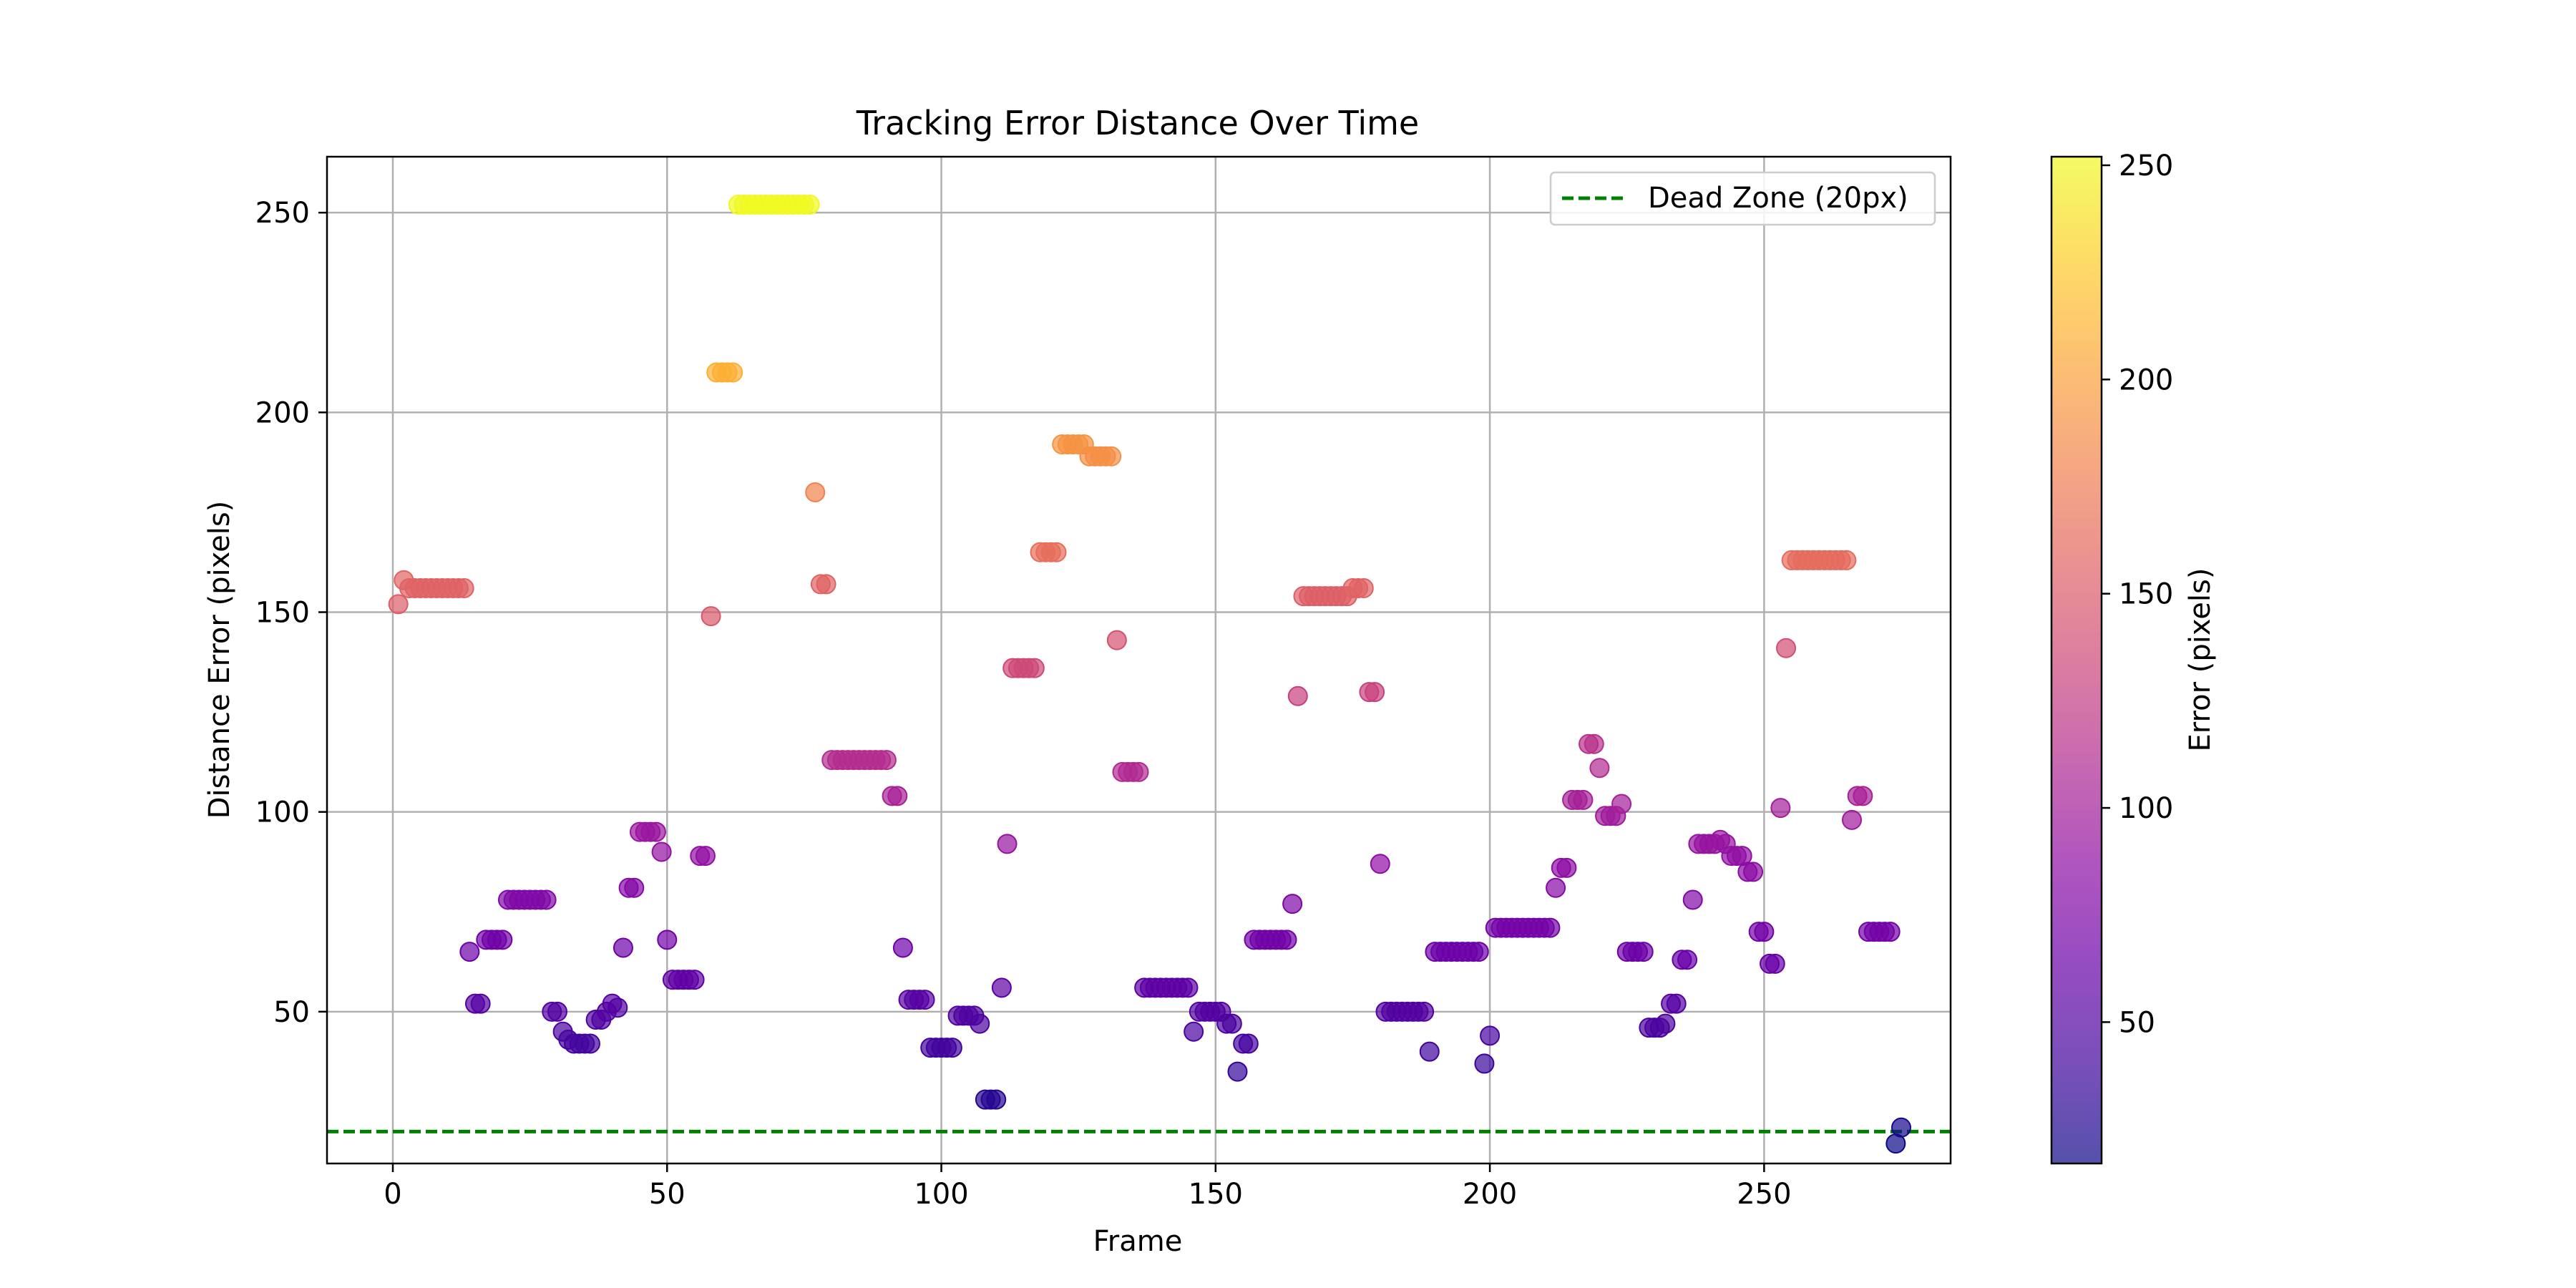 Image resolution: width=2576 pixels, height=1288 pixels. What do you see at coordinates (291, 1012) in the screenshot?
I see `y-tick-label: 50` at bounding box center [291, 1012].